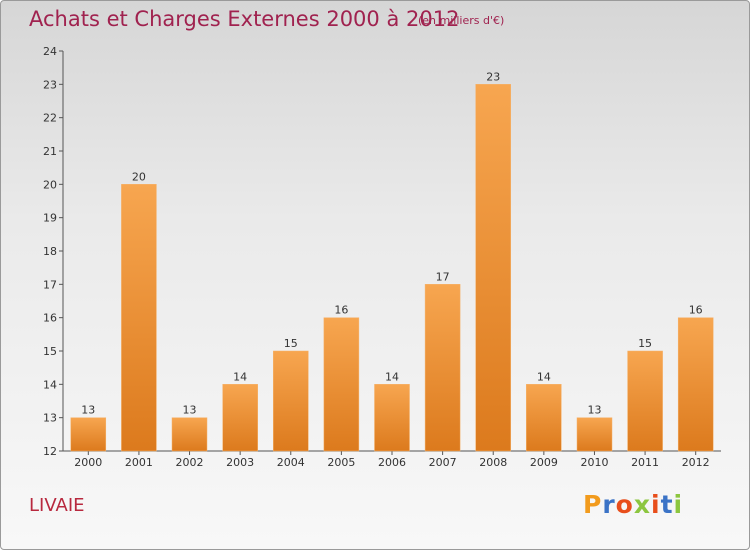 The height and width of the screenshot is (551, 750). Describe the element at coordinates (50, 318) in the screenshot. I see `y-tick-label: 16` at that location.